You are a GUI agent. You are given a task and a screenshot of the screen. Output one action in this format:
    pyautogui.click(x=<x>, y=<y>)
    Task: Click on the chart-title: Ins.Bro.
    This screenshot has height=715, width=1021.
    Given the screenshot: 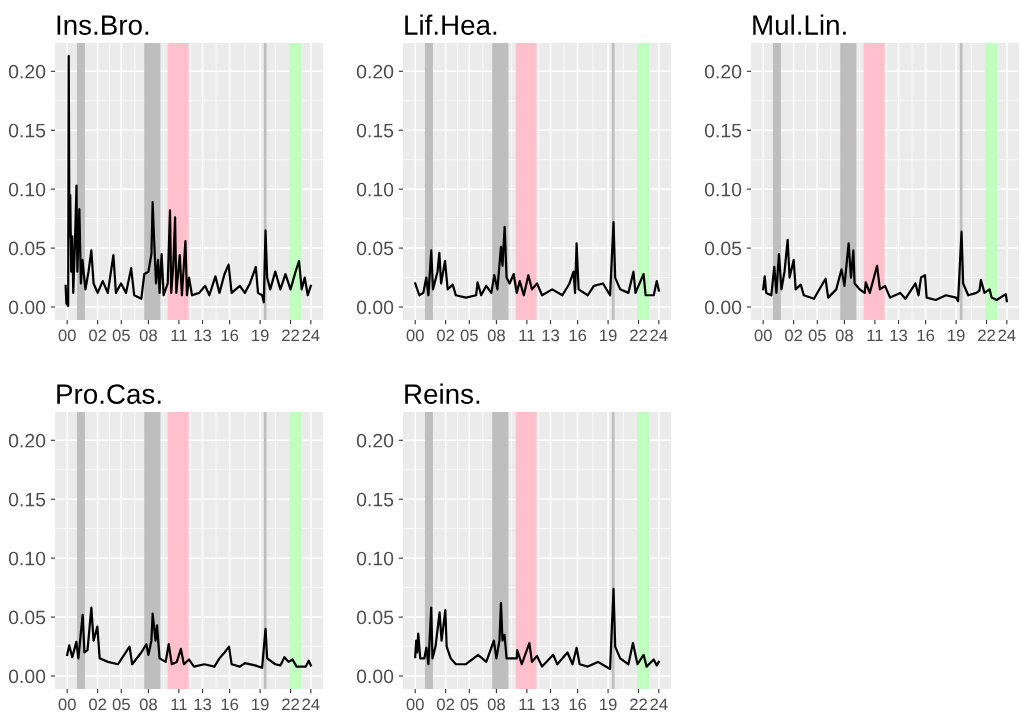 What is the action you would take?
    pyautogui.click(x=103, y=25)
    